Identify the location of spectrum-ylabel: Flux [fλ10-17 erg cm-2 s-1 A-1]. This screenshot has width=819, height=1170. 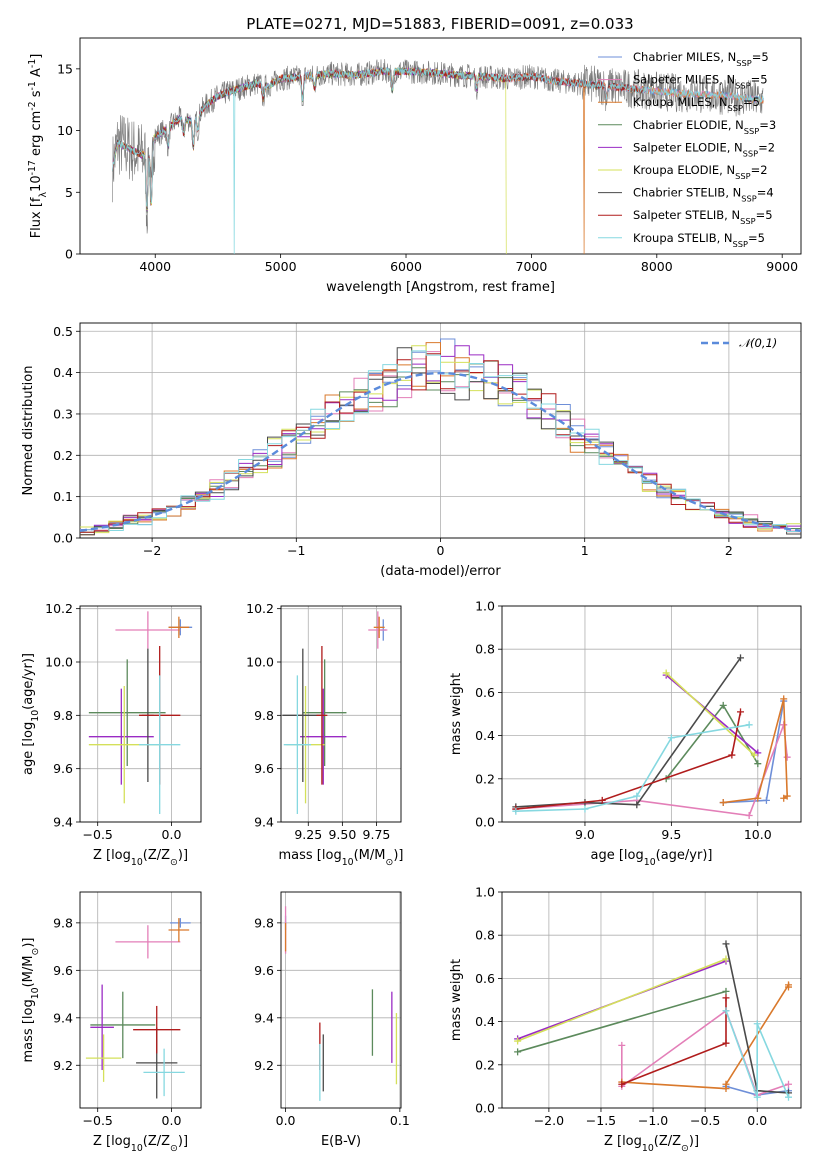
(38, 146).